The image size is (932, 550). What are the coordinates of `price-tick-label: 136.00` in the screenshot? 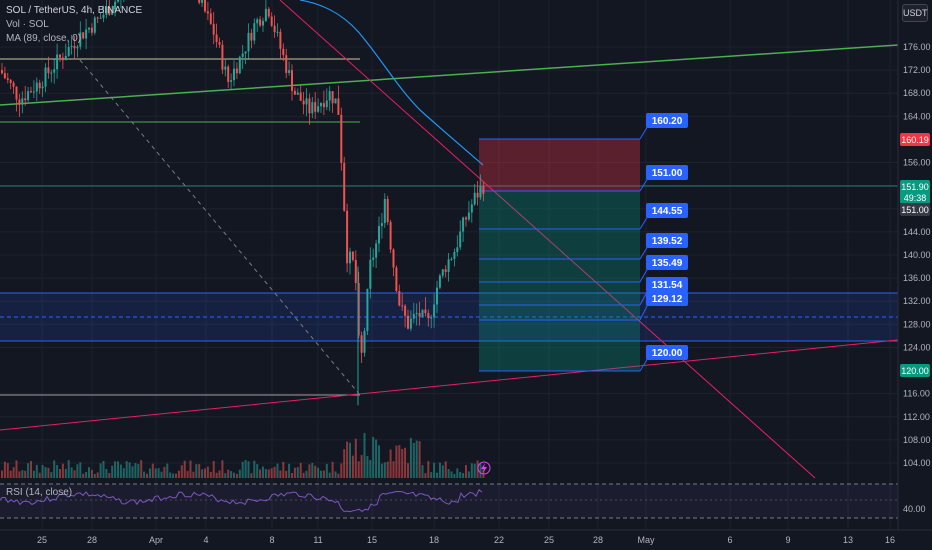 It's located at (917, 278).